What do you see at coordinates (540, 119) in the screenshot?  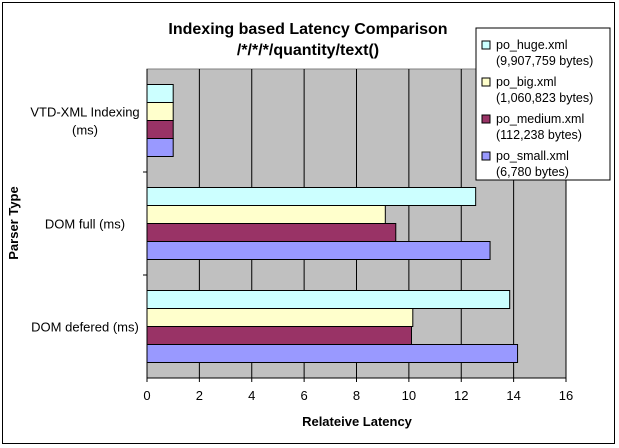 I see `legend-series-name: po_medium.xml` at bounding box center [540, 119].